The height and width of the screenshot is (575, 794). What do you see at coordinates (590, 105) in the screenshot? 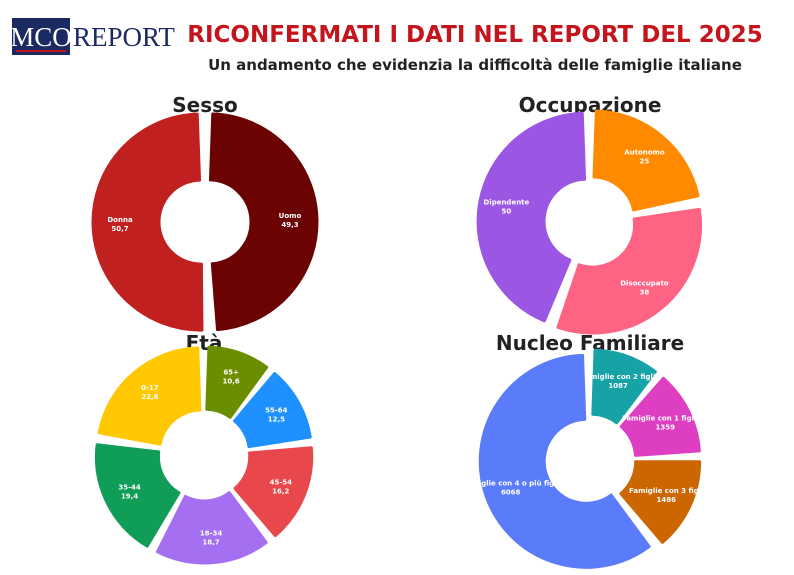
I see `chart-title: Occupazione` at bounding box center [590, 105].